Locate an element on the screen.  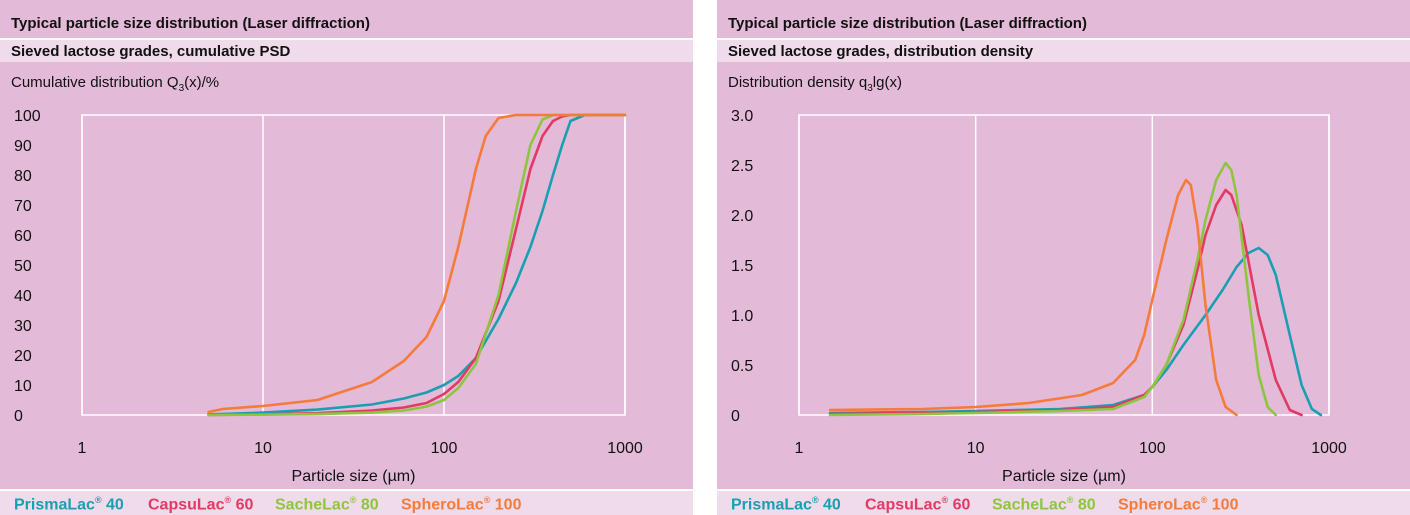
y-axis-label: Distribution density q3lg(x) is located at coordinates (815, 84).